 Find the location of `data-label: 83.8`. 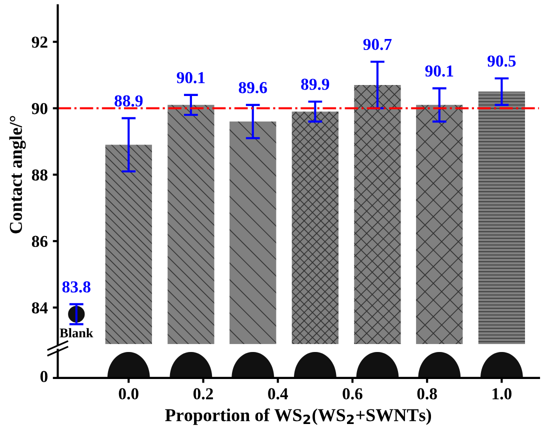

data-label: 83.8 is located at coordinates (76, 287).